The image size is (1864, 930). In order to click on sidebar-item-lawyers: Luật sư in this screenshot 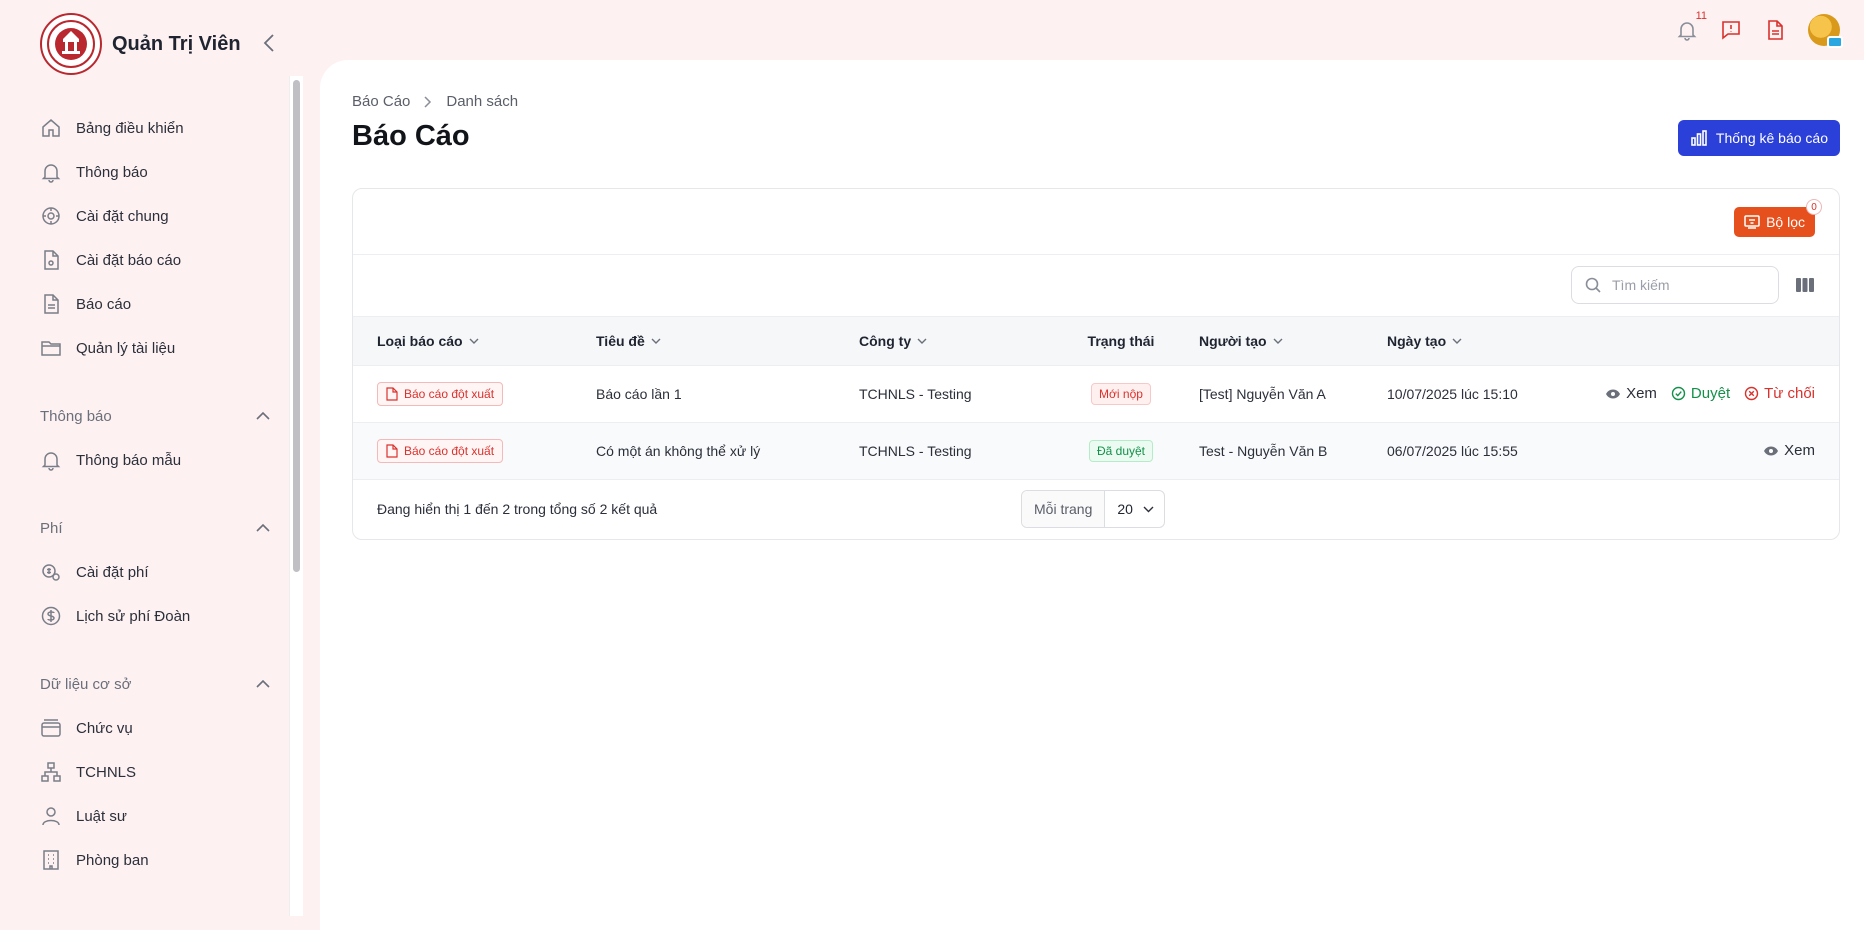, I will do `click(155, 816)`.